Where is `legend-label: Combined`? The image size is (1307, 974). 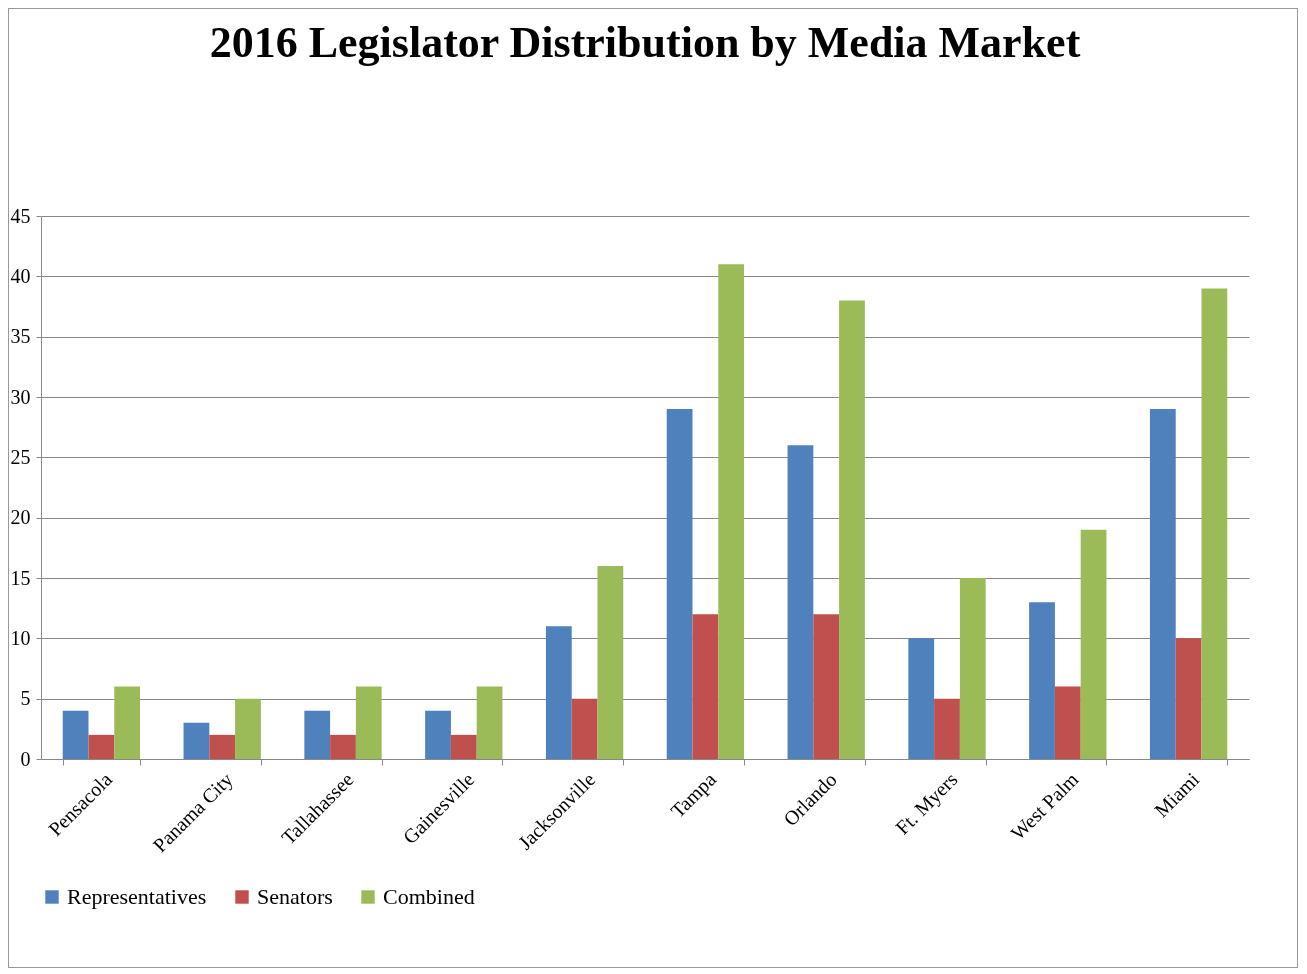 legend-label: Combined is located at coordinates (429, 896).